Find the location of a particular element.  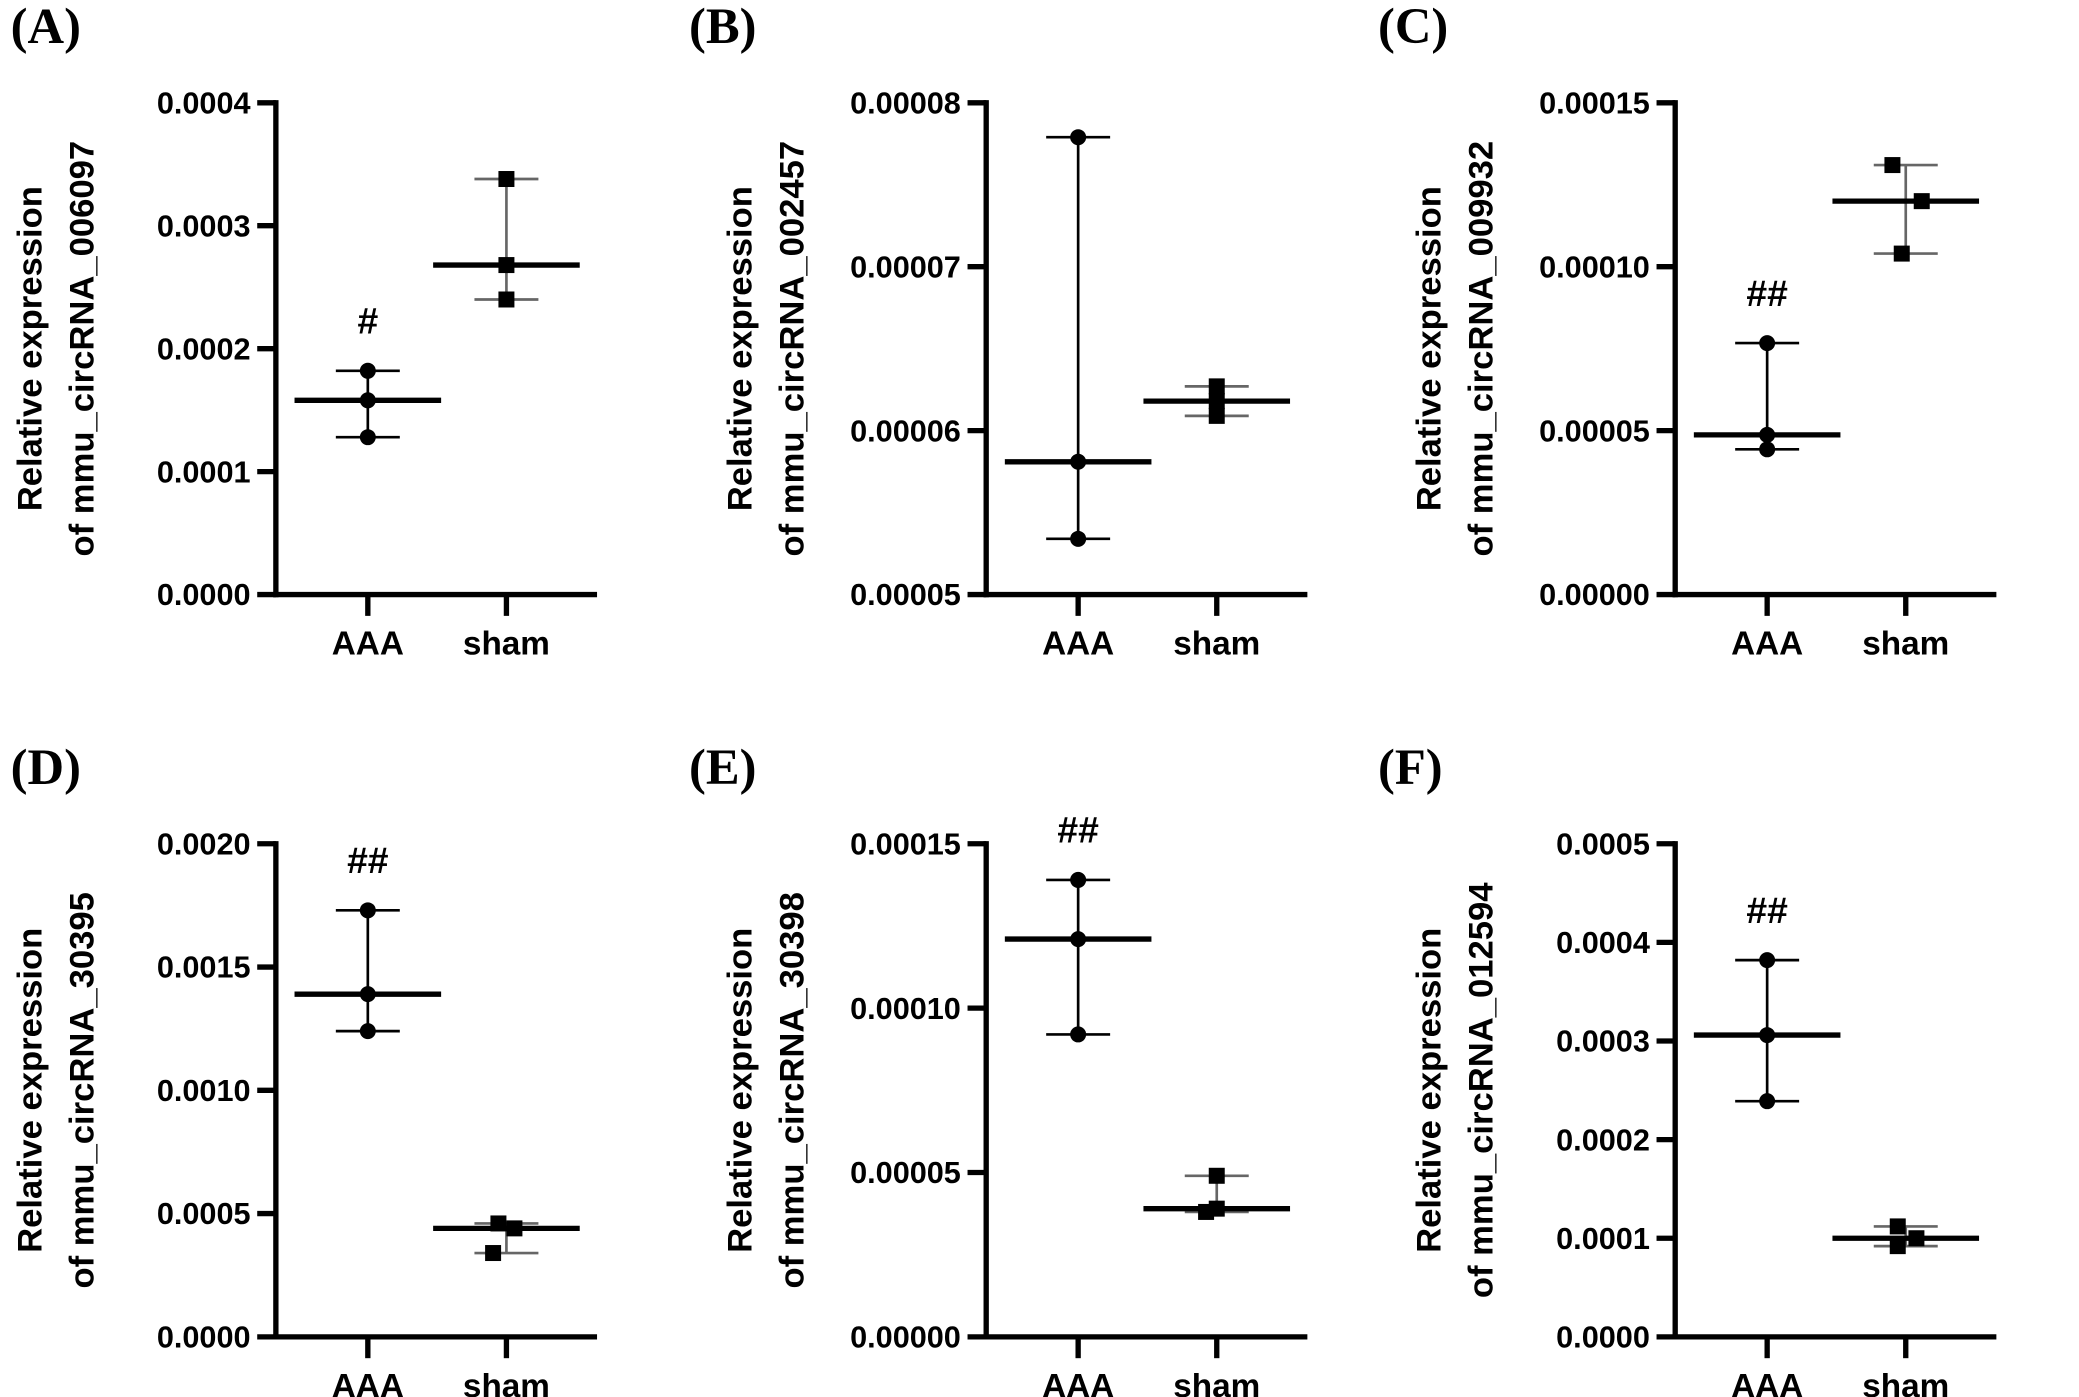

y-tick-label: 0.0020 is located at coordinates (204, 844).